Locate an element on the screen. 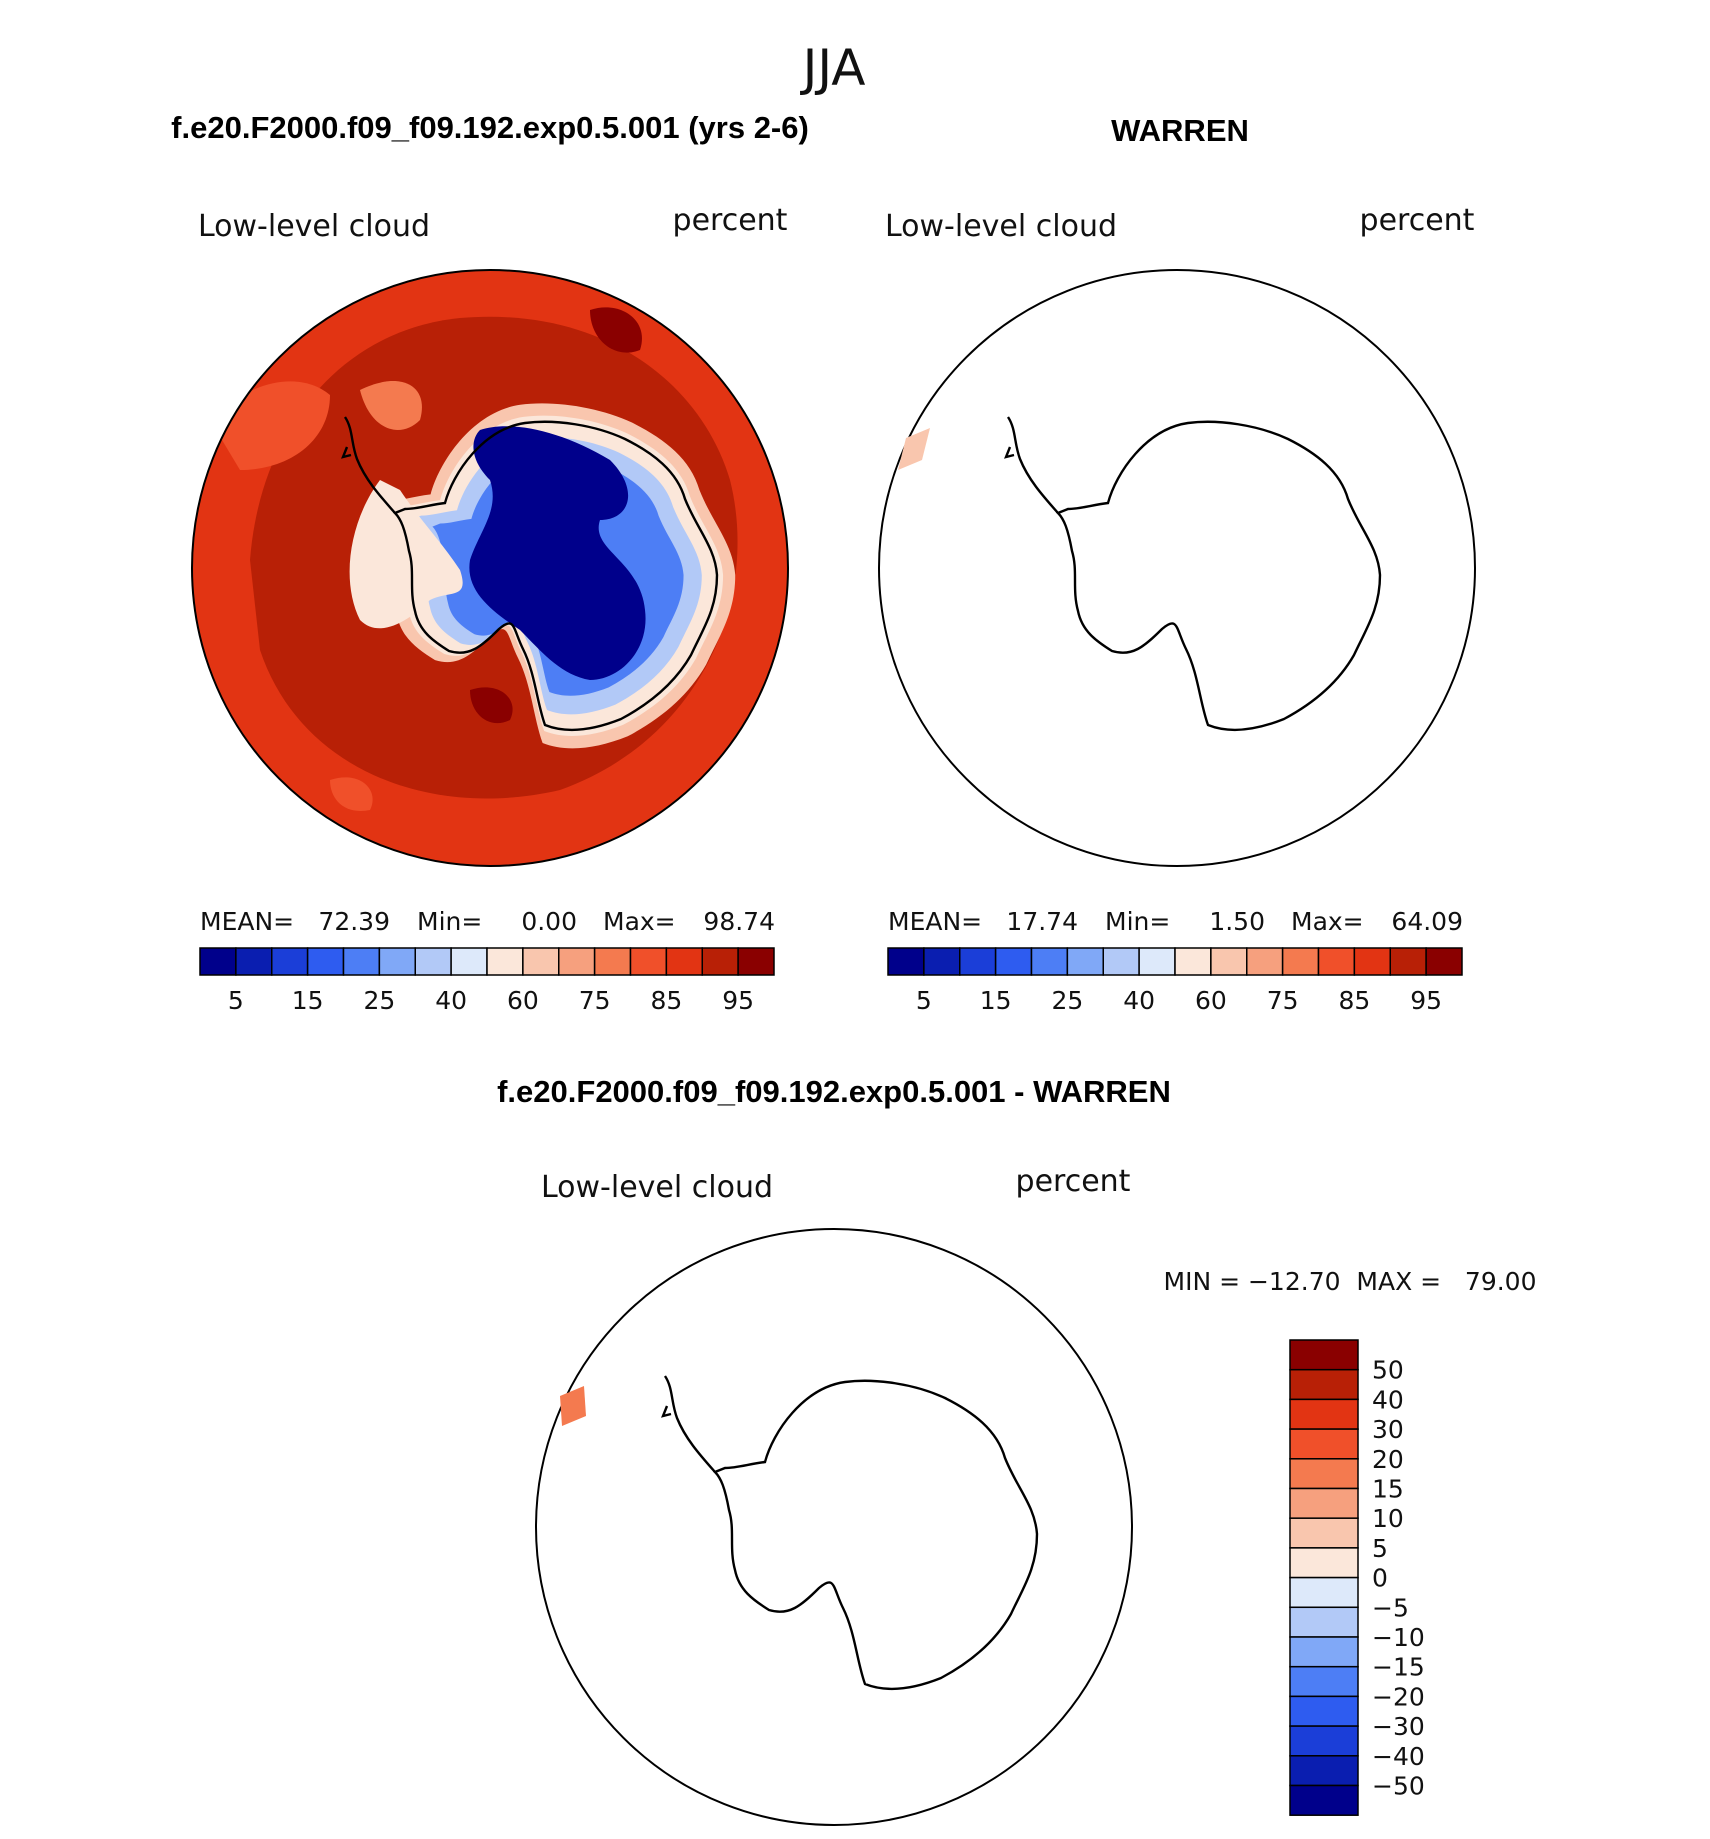  diff-colorbar-tick: −10 is located at coordinates (1398, 1637).